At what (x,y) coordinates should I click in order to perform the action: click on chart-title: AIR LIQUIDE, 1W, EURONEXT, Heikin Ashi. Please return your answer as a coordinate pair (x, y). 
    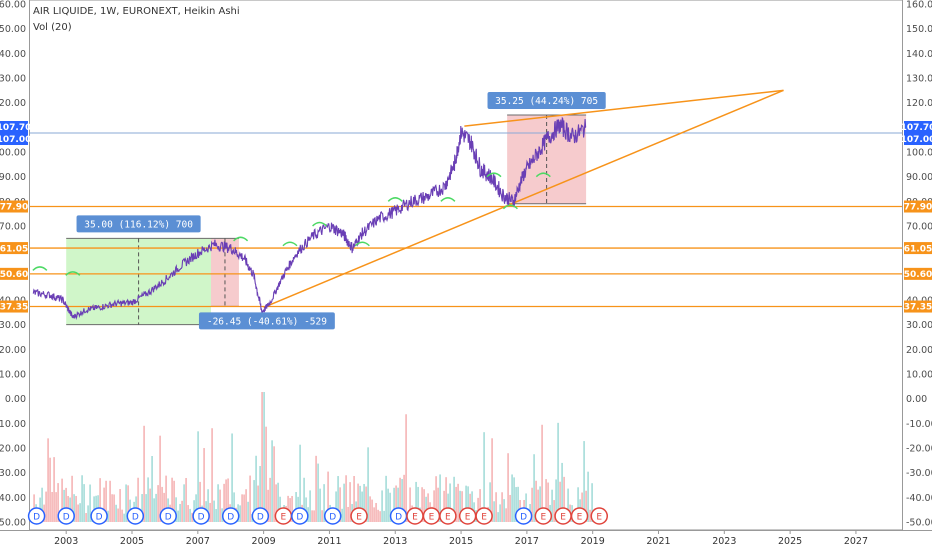
    Looking at the image, I should click on (136, 11).